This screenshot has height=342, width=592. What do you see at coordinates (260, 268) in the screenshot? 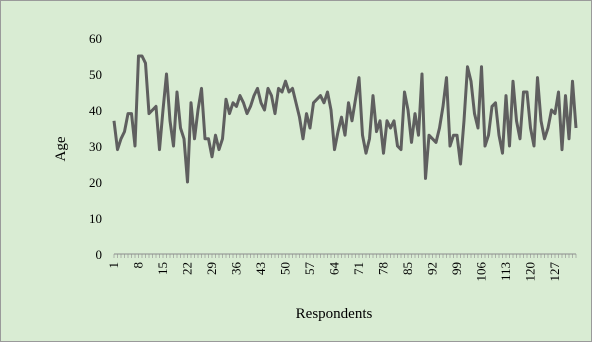
I see `x-tick-label: 43` at bounding box center [260, 268].